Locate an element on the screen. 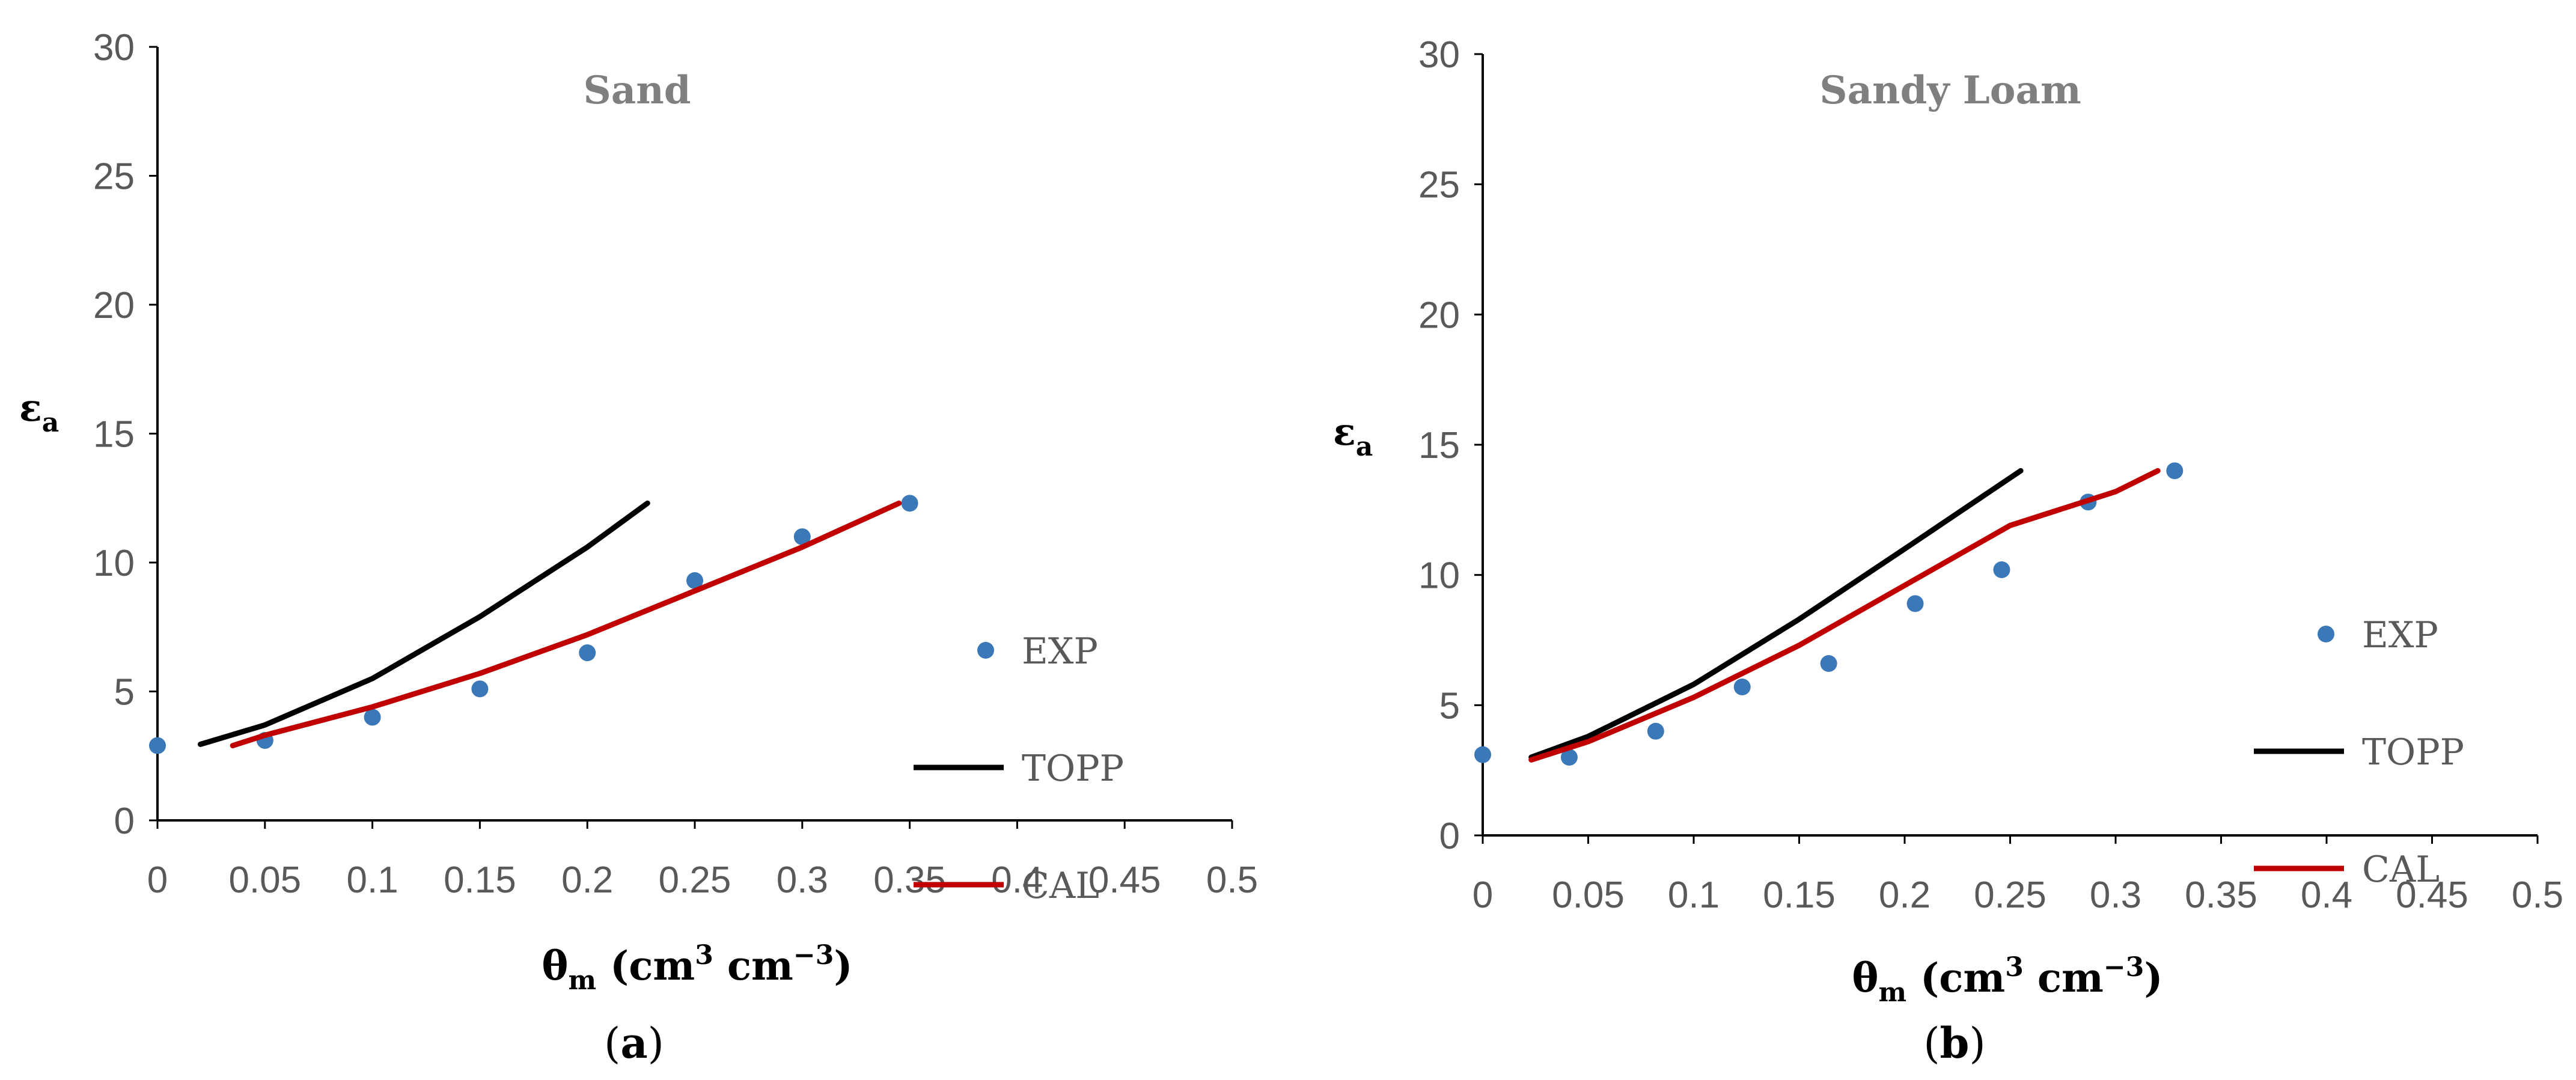  panel-label-a: (a) is located at coordinates (634, 1043).